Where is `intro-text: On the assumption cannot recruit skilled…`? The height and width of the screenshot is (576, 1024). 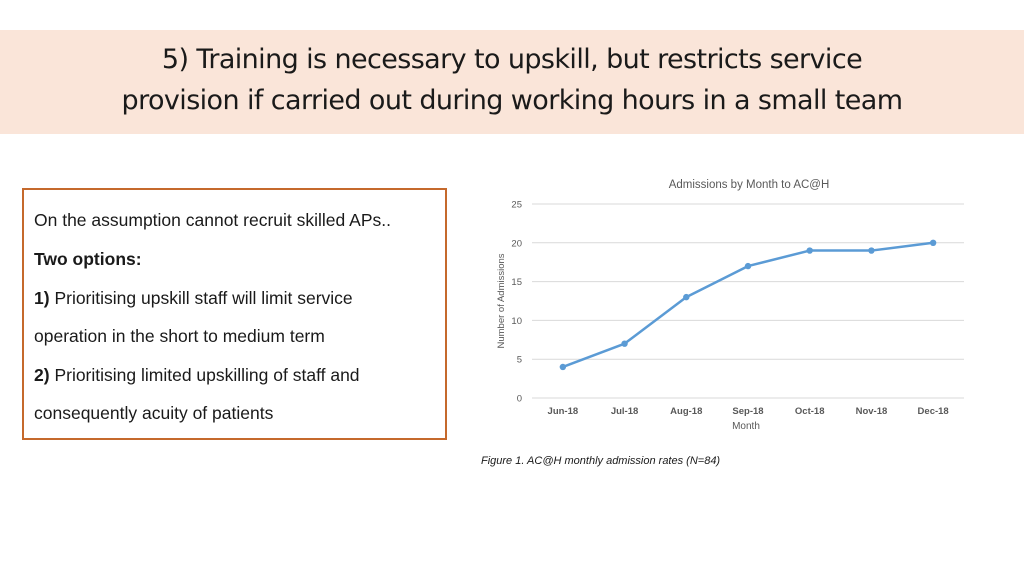 intro-text: On the assumption cannot recruit skilled… is located at coordinates (212, 220).